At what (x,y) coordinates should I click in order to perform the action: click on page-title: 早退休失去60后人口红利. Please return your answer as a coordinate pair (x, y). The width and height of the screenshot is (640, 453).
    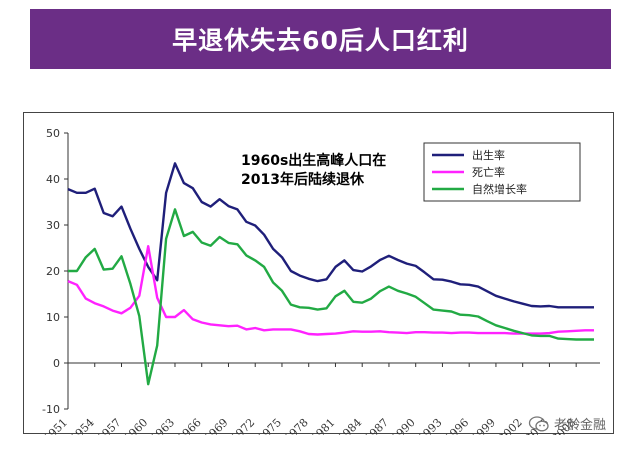
    Looking at the image, I should click on (320, 40).